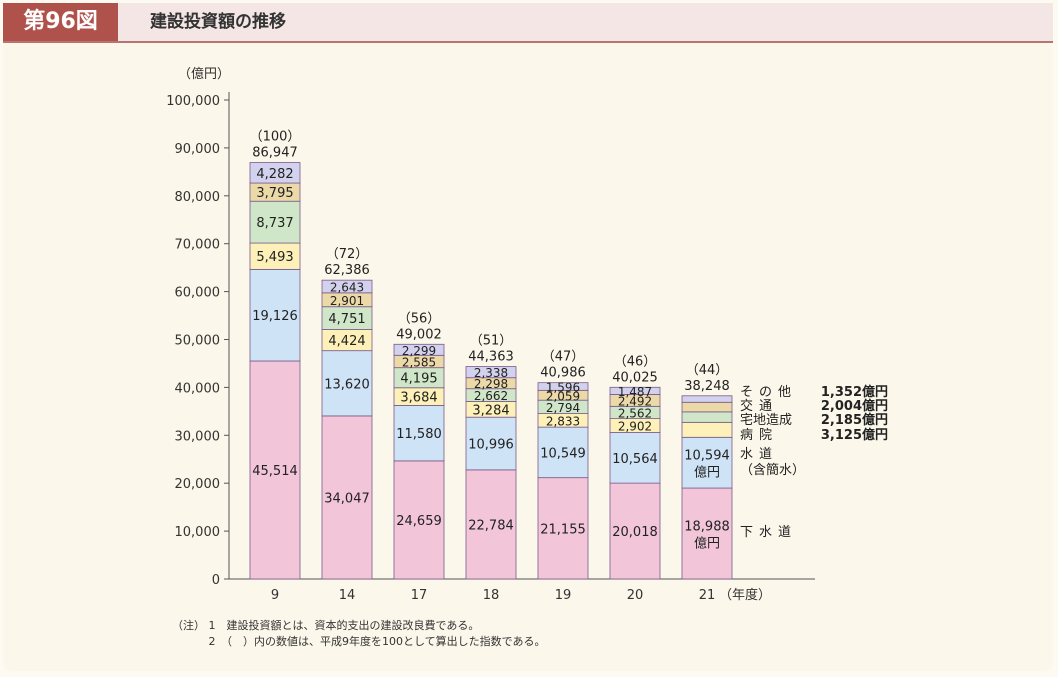 The width and height of the screenshot is (1058, 677). Describe the element at coordinates (275, 153) in the screenshot. I see `bar-total-label: 86,947` at that location.